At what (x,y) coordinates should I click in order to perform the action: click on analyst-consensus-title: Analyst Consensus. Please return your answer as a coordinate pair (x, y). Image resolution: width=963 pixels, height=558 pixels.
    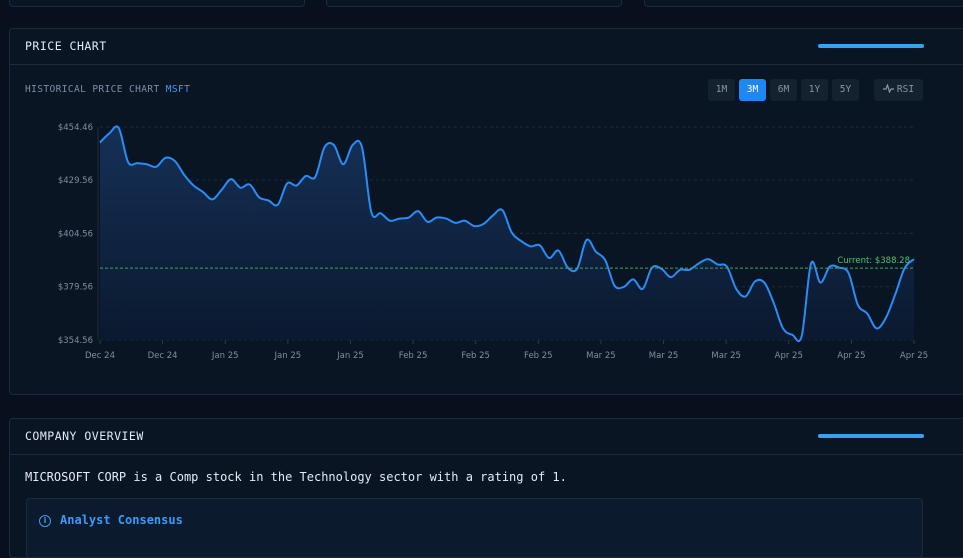
    Looking at the image, I should click on (121, 520).